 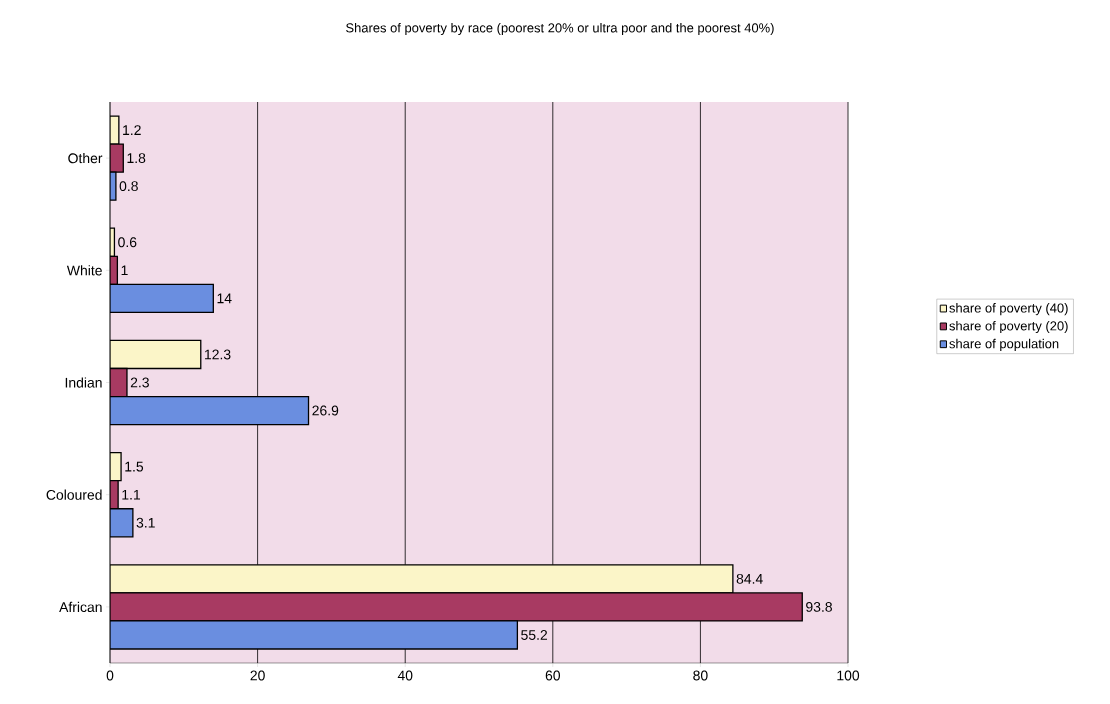 I want to click on data-label: 12.3, so click(x=218, y=354).